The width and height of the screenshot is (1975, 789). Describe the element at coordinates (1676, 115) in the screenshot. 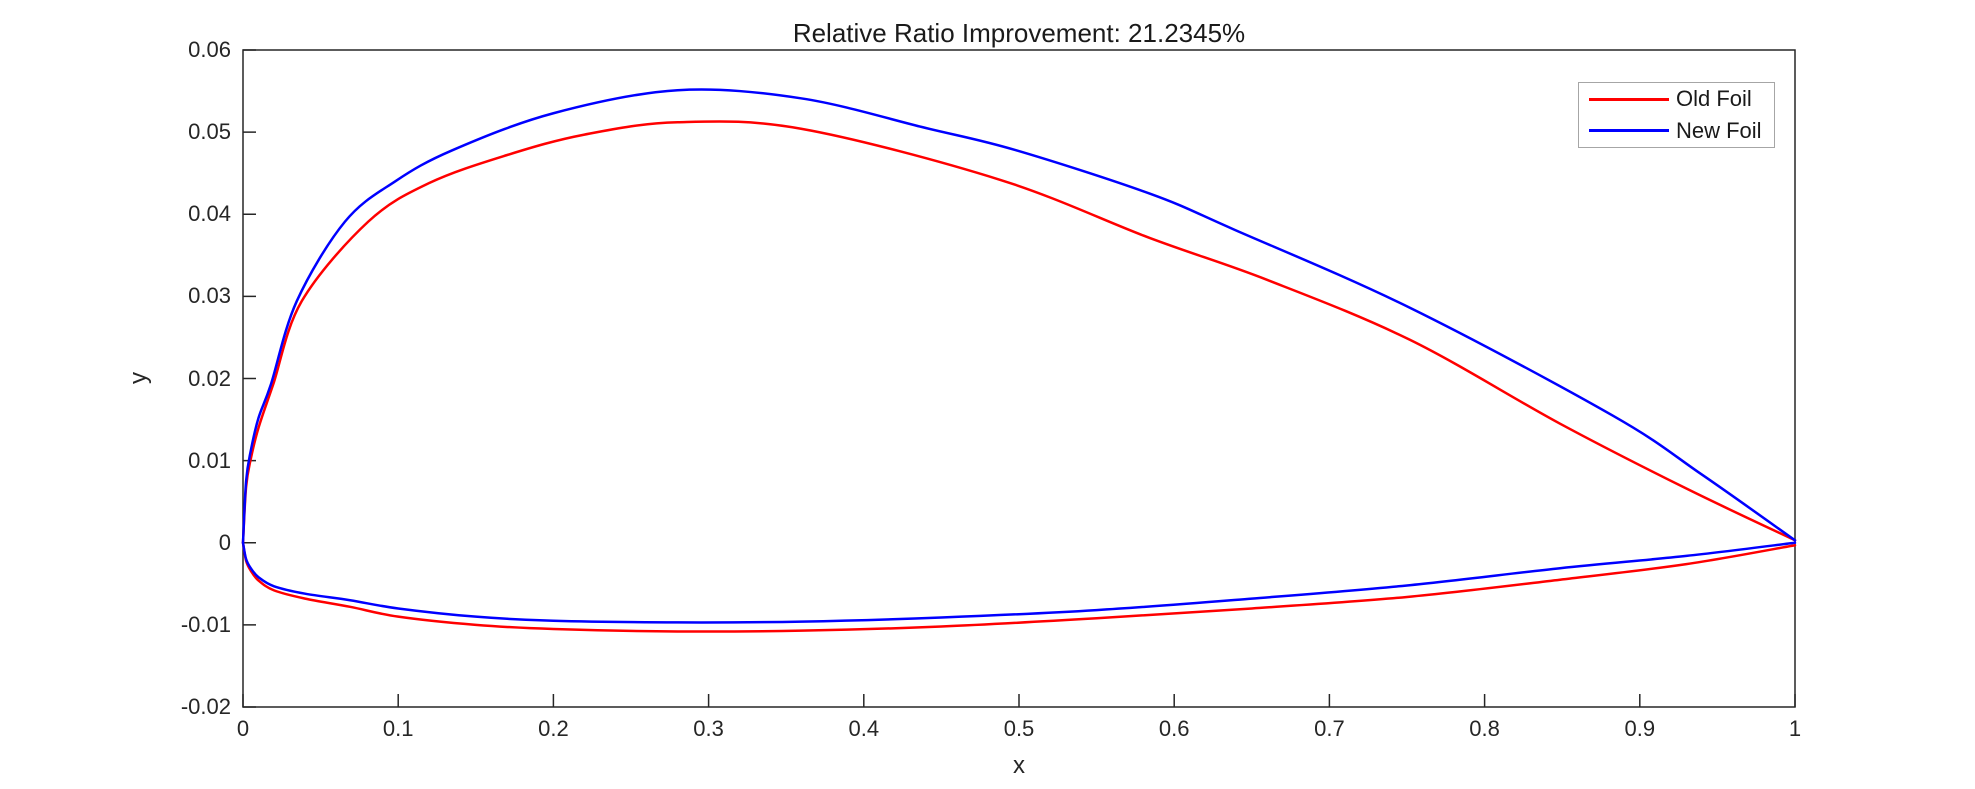

I see `legend-box: Old Foil New Foil` at that location.